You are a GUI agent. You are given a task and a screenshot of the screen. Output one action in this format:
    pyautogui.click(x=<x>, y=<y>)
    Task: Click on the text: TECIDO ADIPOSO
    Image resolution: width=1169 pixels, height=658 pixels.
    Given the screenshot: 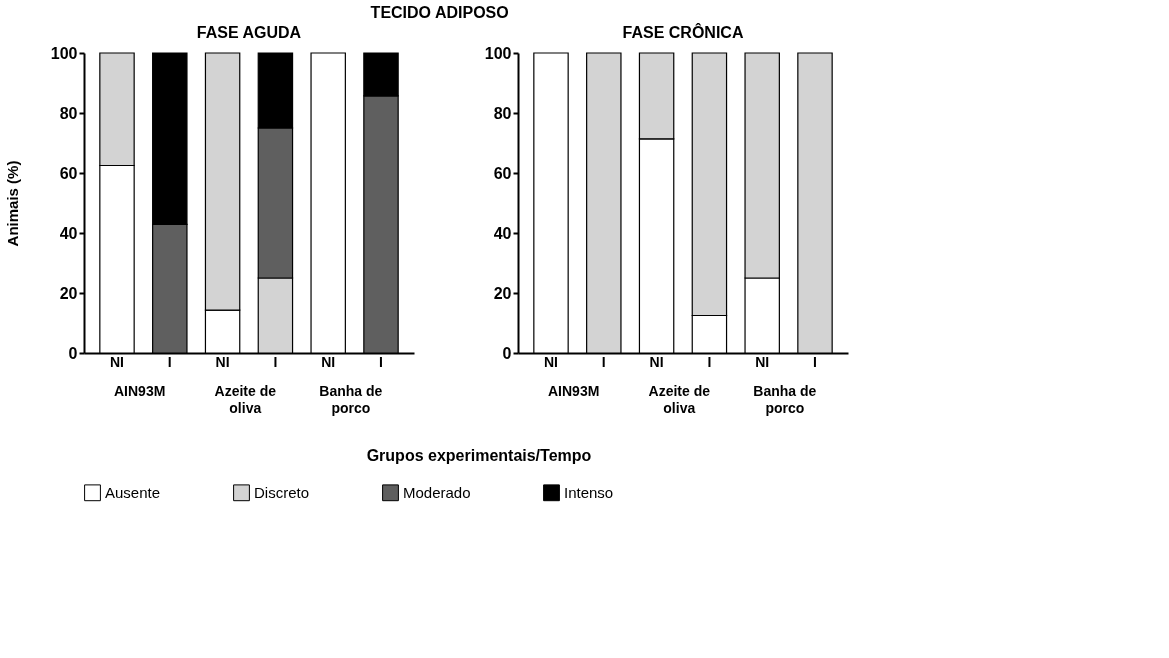 What is the action you would take?
    pyautogui.click(x=439, y=12)
    